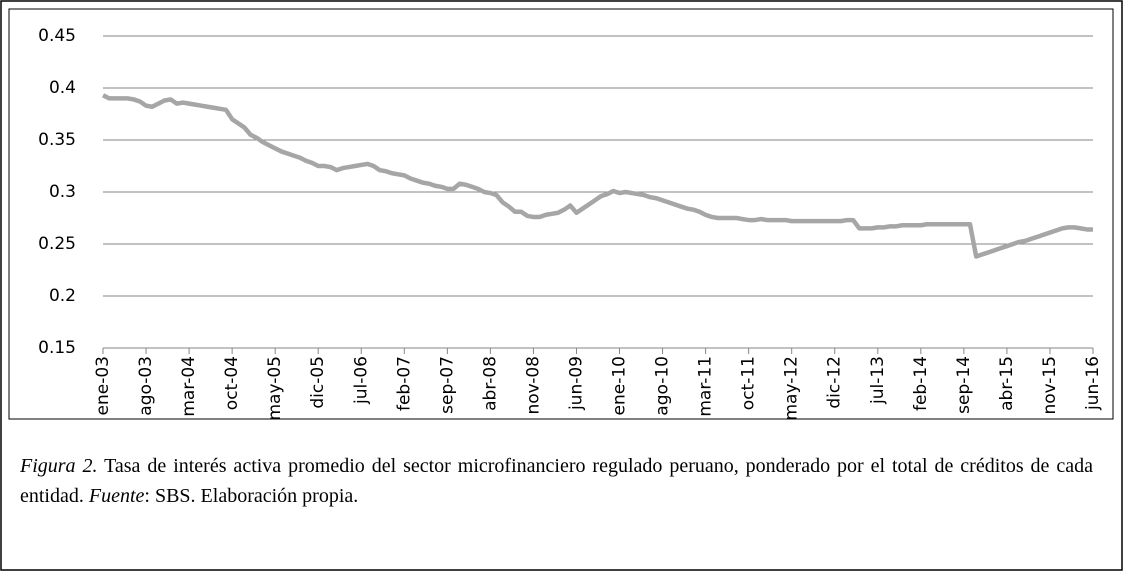 The width and height of the screenshot is (1123, 571). What do you see at coordinates (1050, 385) in the screenshot?
I see `x-tick-label: nov-15` at bounding box center [1050, 385].